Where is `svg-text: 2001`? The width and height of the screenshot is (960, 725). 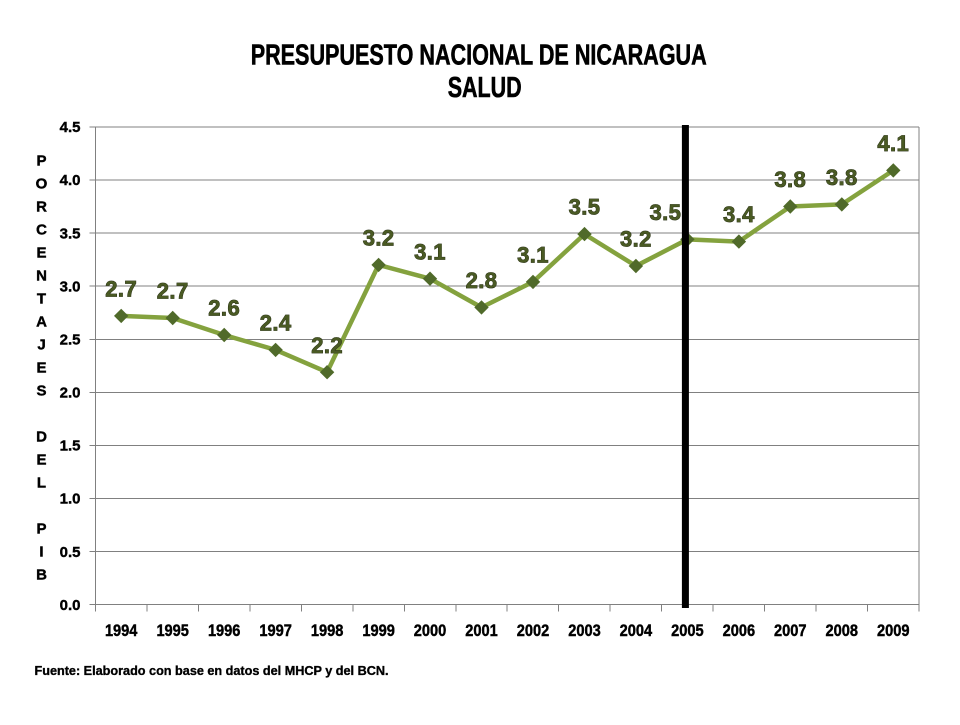 svg-text: 2001 is located at coordinates (481, 630).